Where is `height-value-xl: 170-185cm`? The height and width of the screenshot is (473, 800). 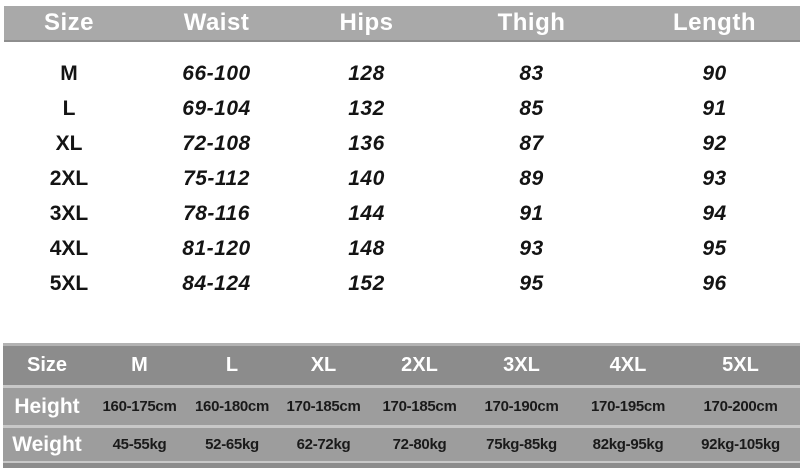
height-value-xl: 170-185cm is located at coordinates (323, 406).